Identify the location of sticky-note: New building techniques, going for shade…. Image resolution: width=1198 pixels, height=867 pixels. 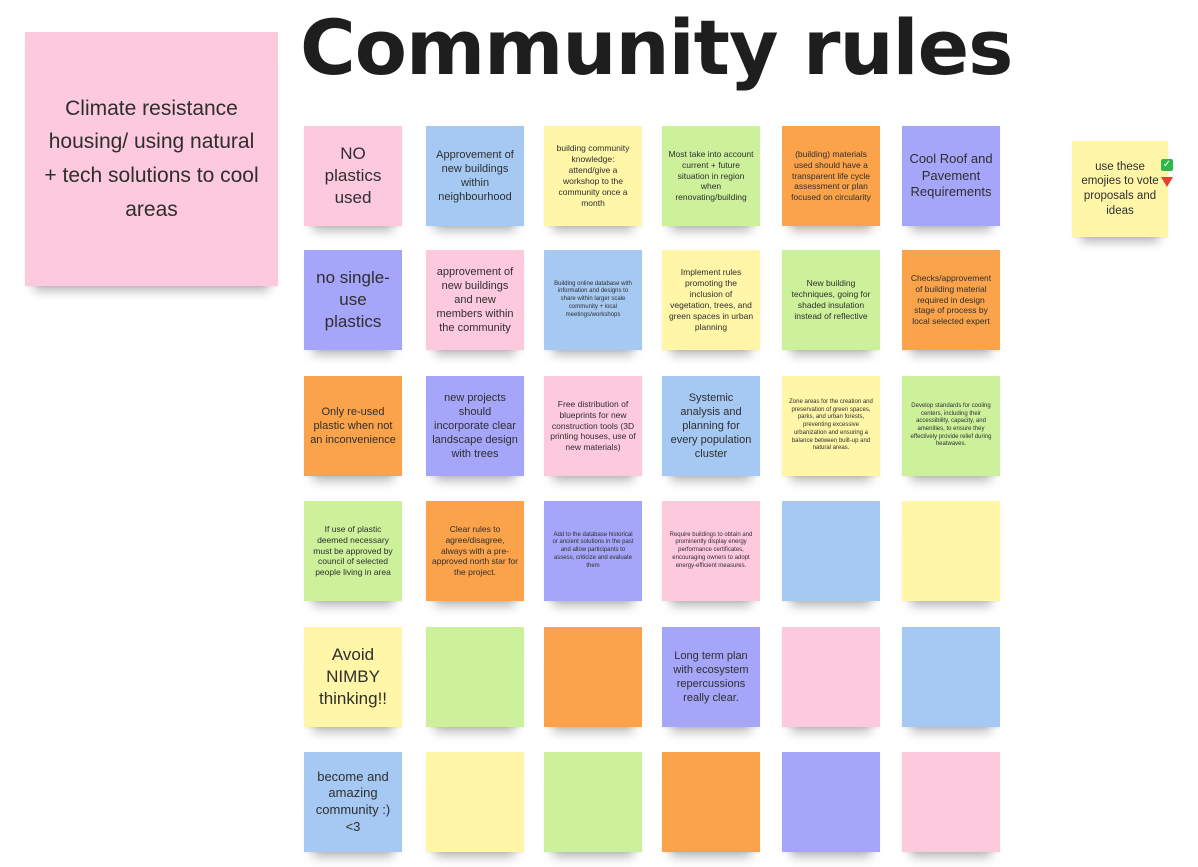
(831, 300).